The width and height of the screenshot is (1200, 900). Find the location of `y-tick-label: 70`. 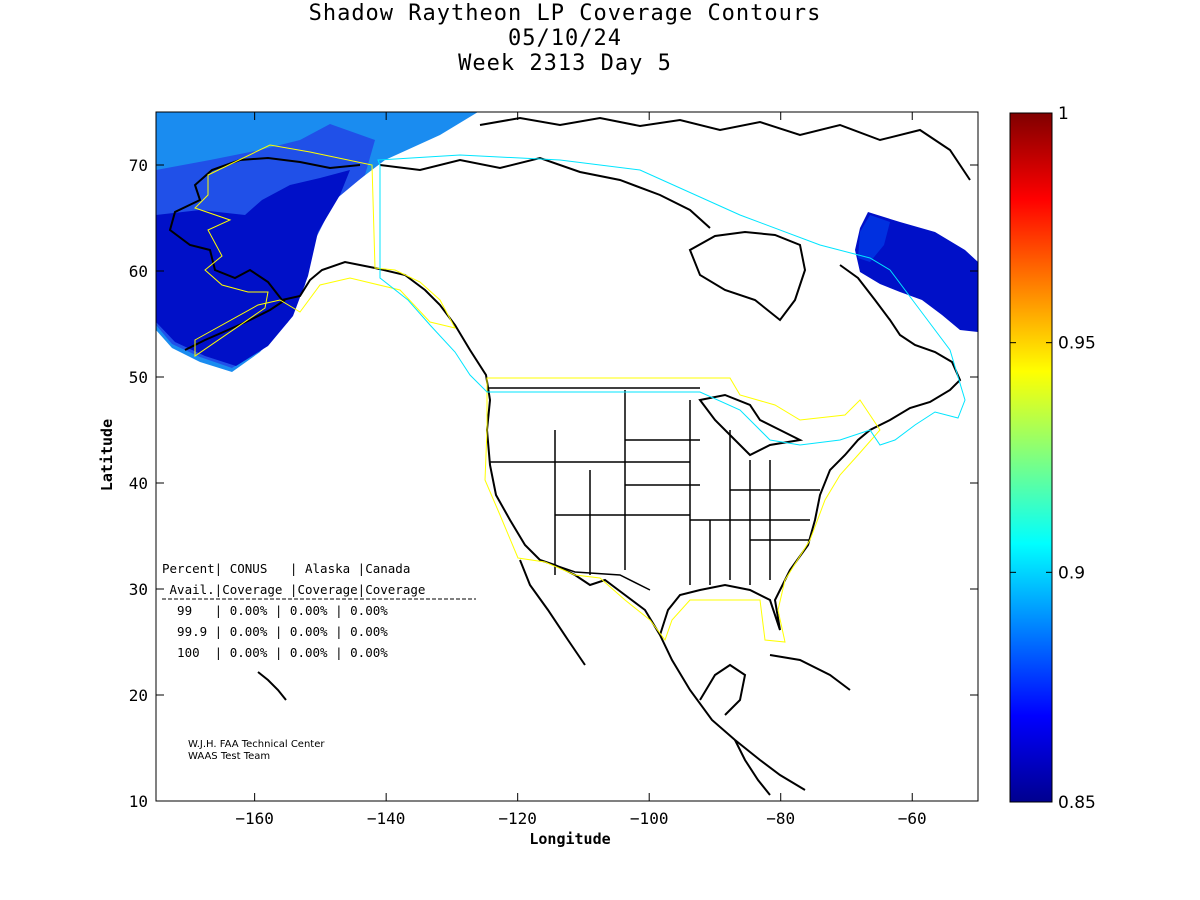

y-tick-label: 70 is located at coordinates (138, 165).